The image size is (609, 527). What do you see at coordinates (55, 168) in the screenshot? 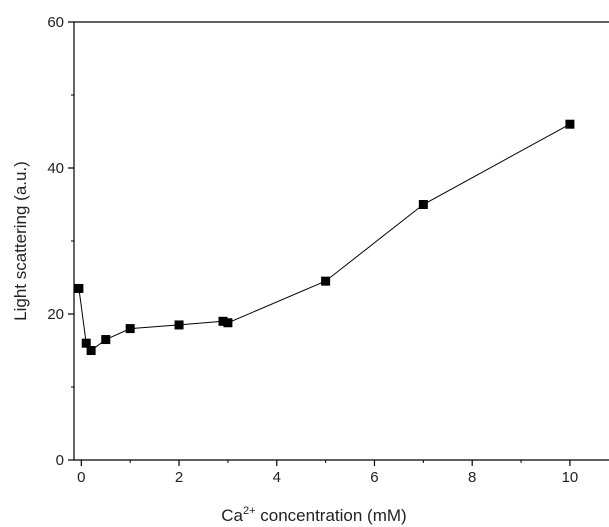
I see `y-tick-label: 40` at bounding box center [55, 168].